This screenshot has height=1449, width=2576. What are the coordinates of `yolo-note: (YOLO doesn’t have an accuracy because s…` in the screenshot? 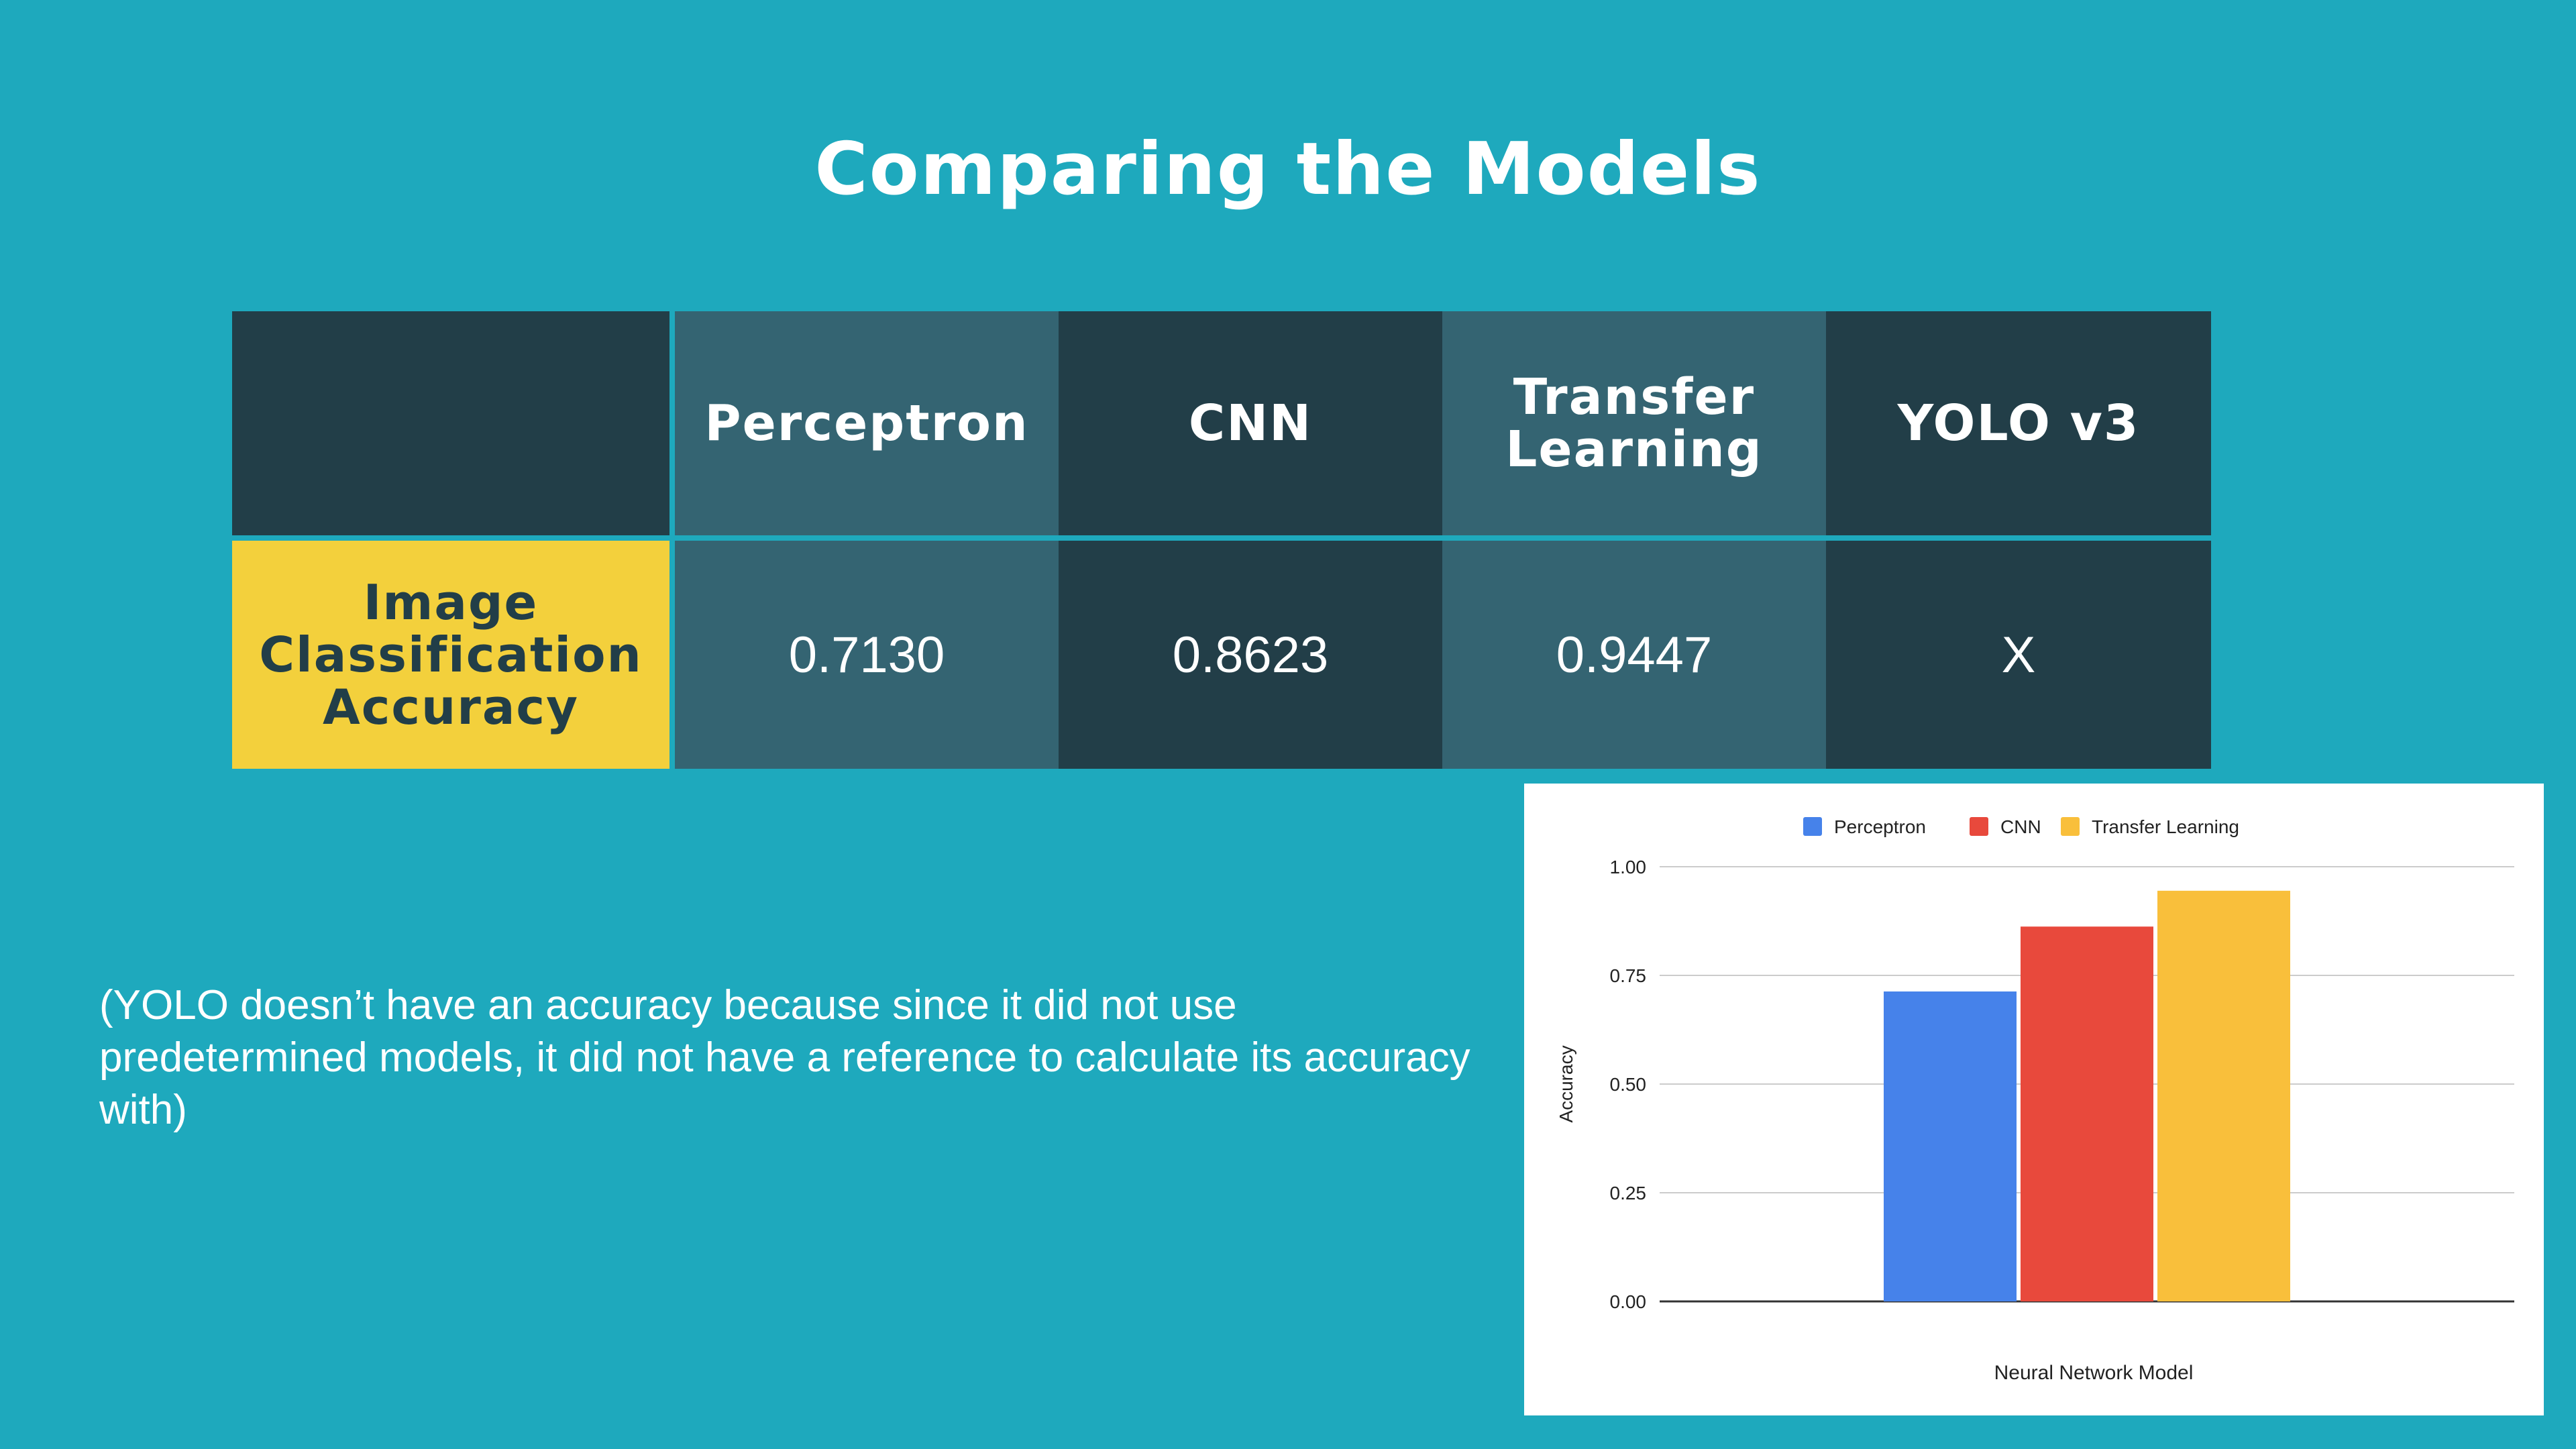 It's located at (784, 1057).